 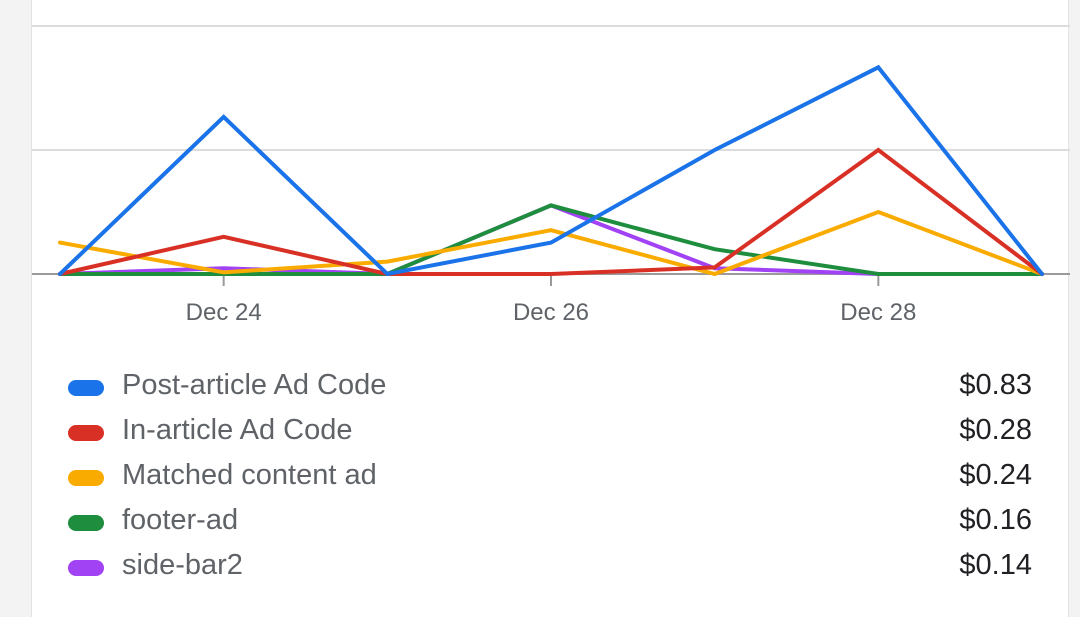 What do you see at coordinates (995, 385) in the screenshot?
I see `legend-value: $0.83` at bounding box center [995, 385].